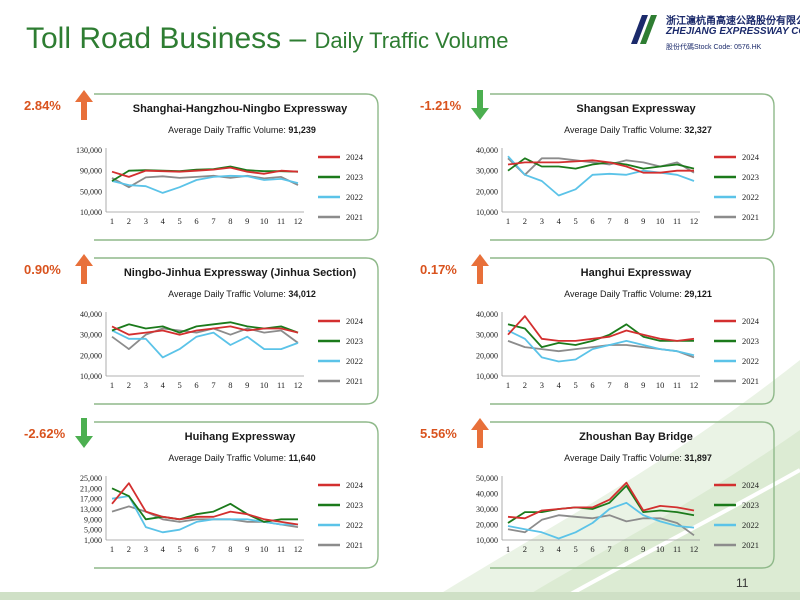 The width and height of the screenshot is (800, 600). I want to click on y-tick-label: 1,000, so click(93, 540).